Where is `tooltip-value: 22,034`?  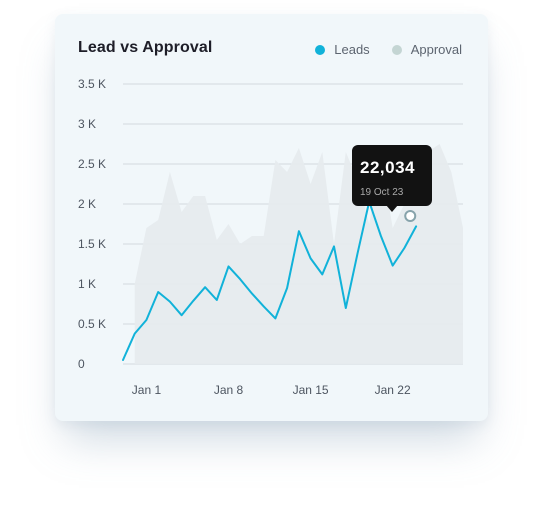
tooltip-value: 22,034 is located at coordinates (396, 168).